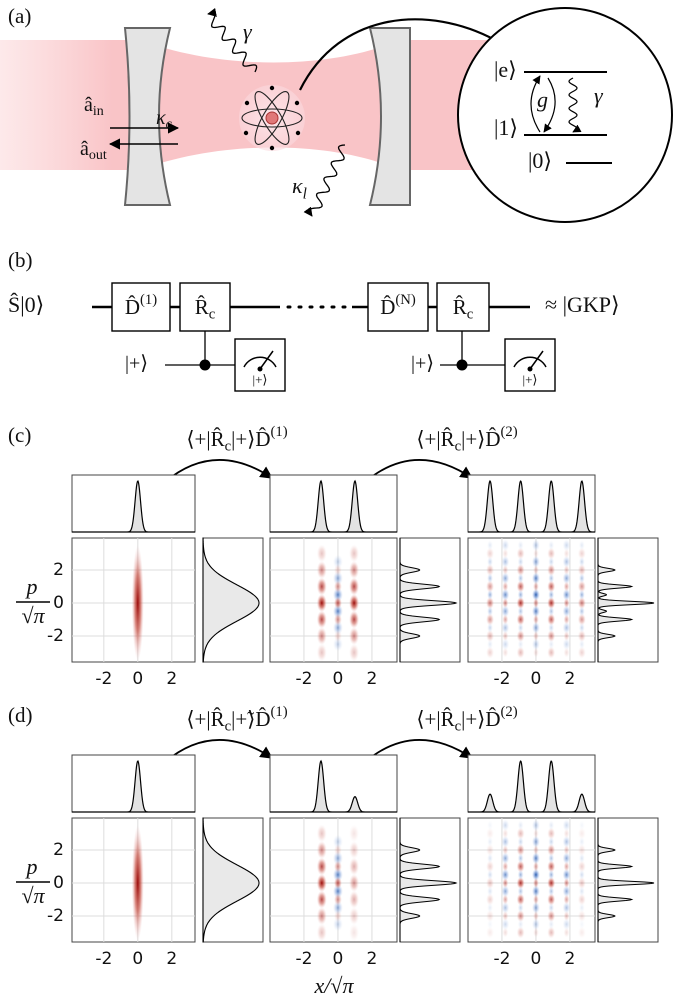 This screenshot has width=677, height=1003. What do you see at coordinates (460, 307) in the screenshot?
I see `text-part: R̂` at bounding box center [460, 307].